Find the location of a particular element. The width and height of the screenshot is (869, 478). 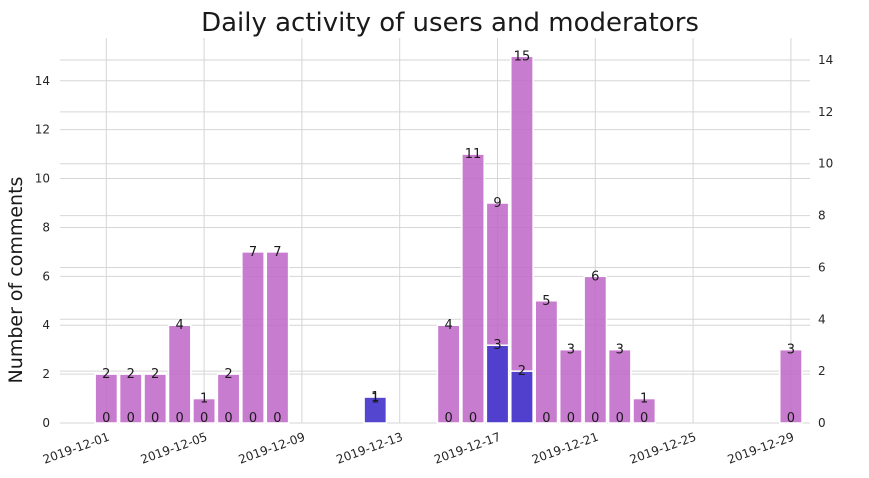

x-tick-label: 2019-12-05 is located at coordinates (174, 448).